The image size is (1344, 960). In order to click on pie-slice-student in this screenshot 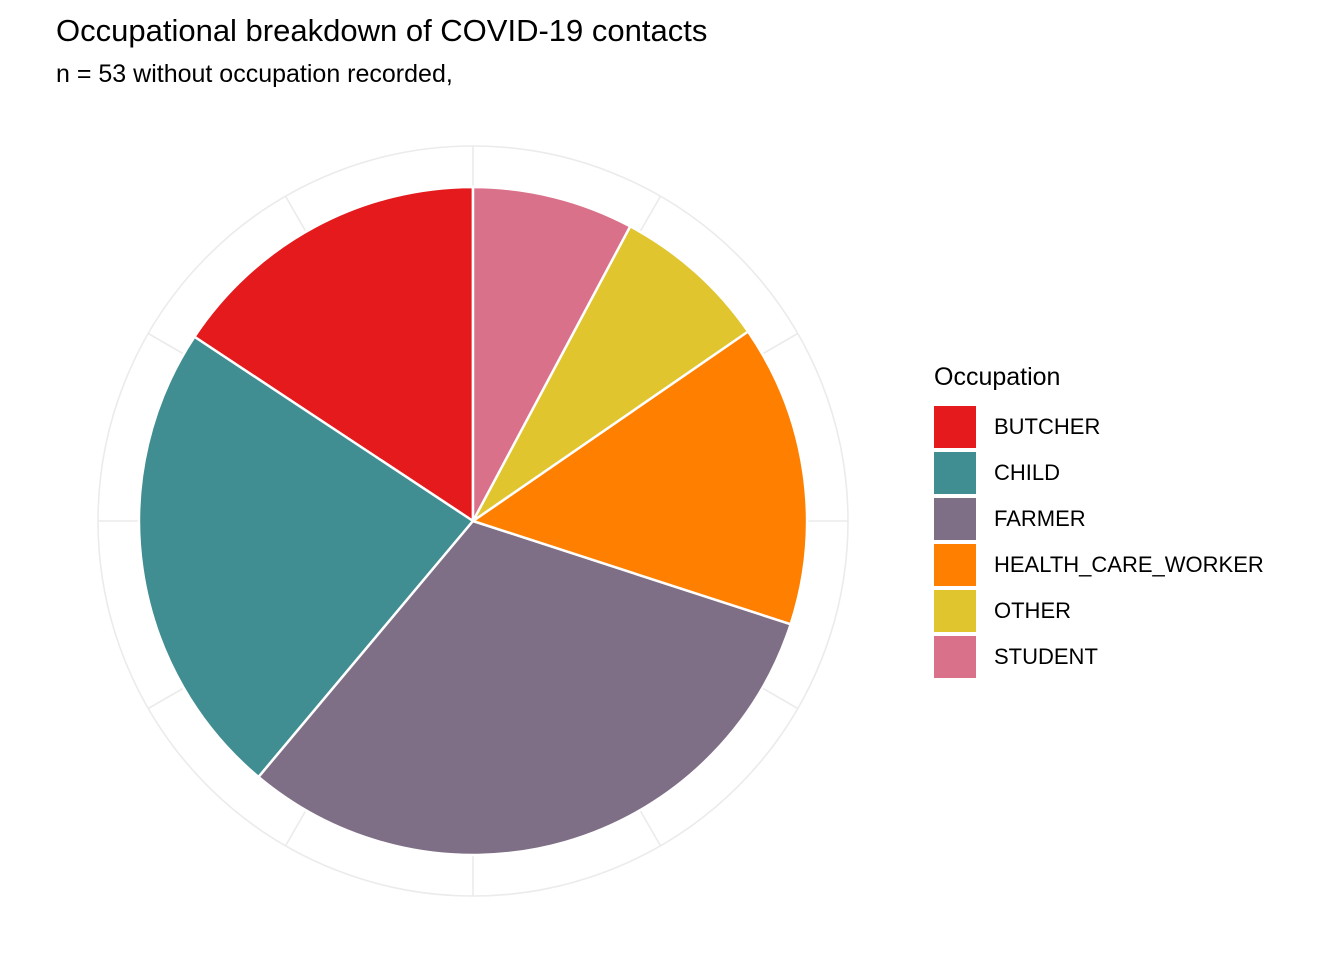, I will do `click(551, 354)`.